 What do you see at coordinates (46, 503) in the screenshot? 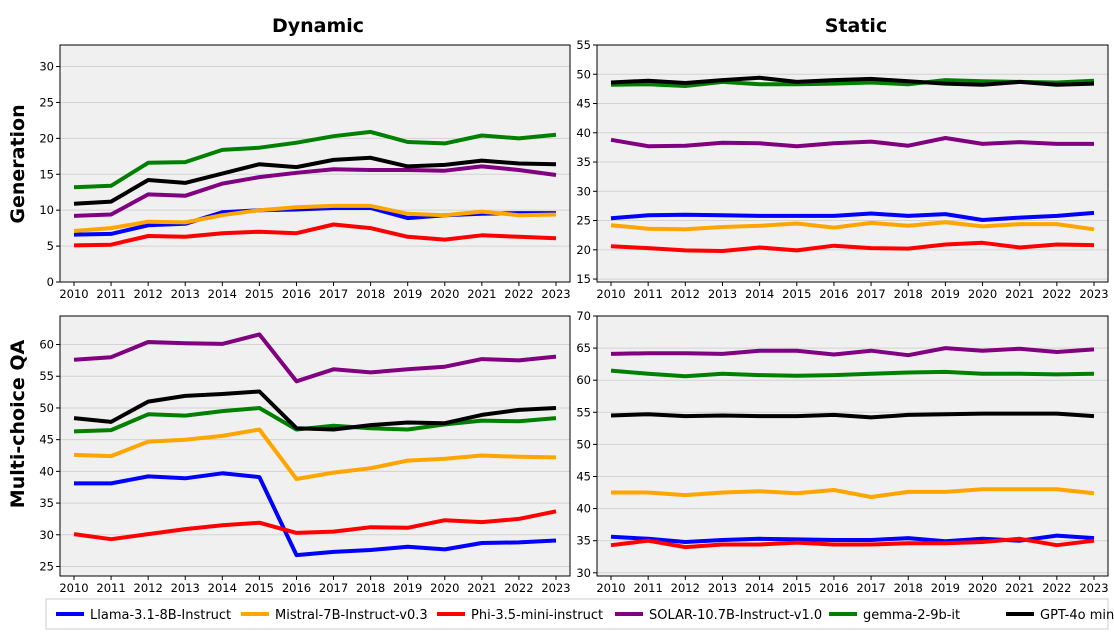
I see `y-tick-label: 35` at bounding box center [46, 503].